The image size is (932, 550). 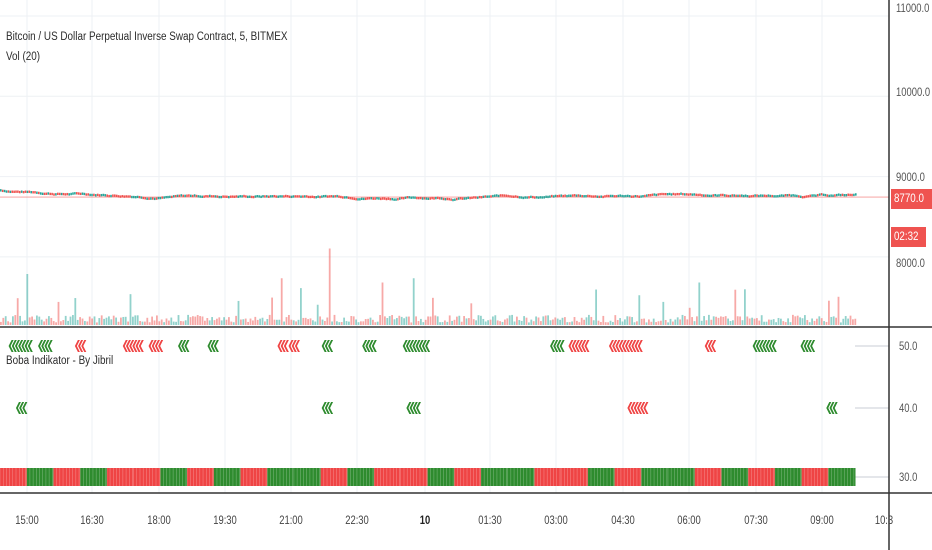 I want to click on volume-bars, so click(x=428, y=286).